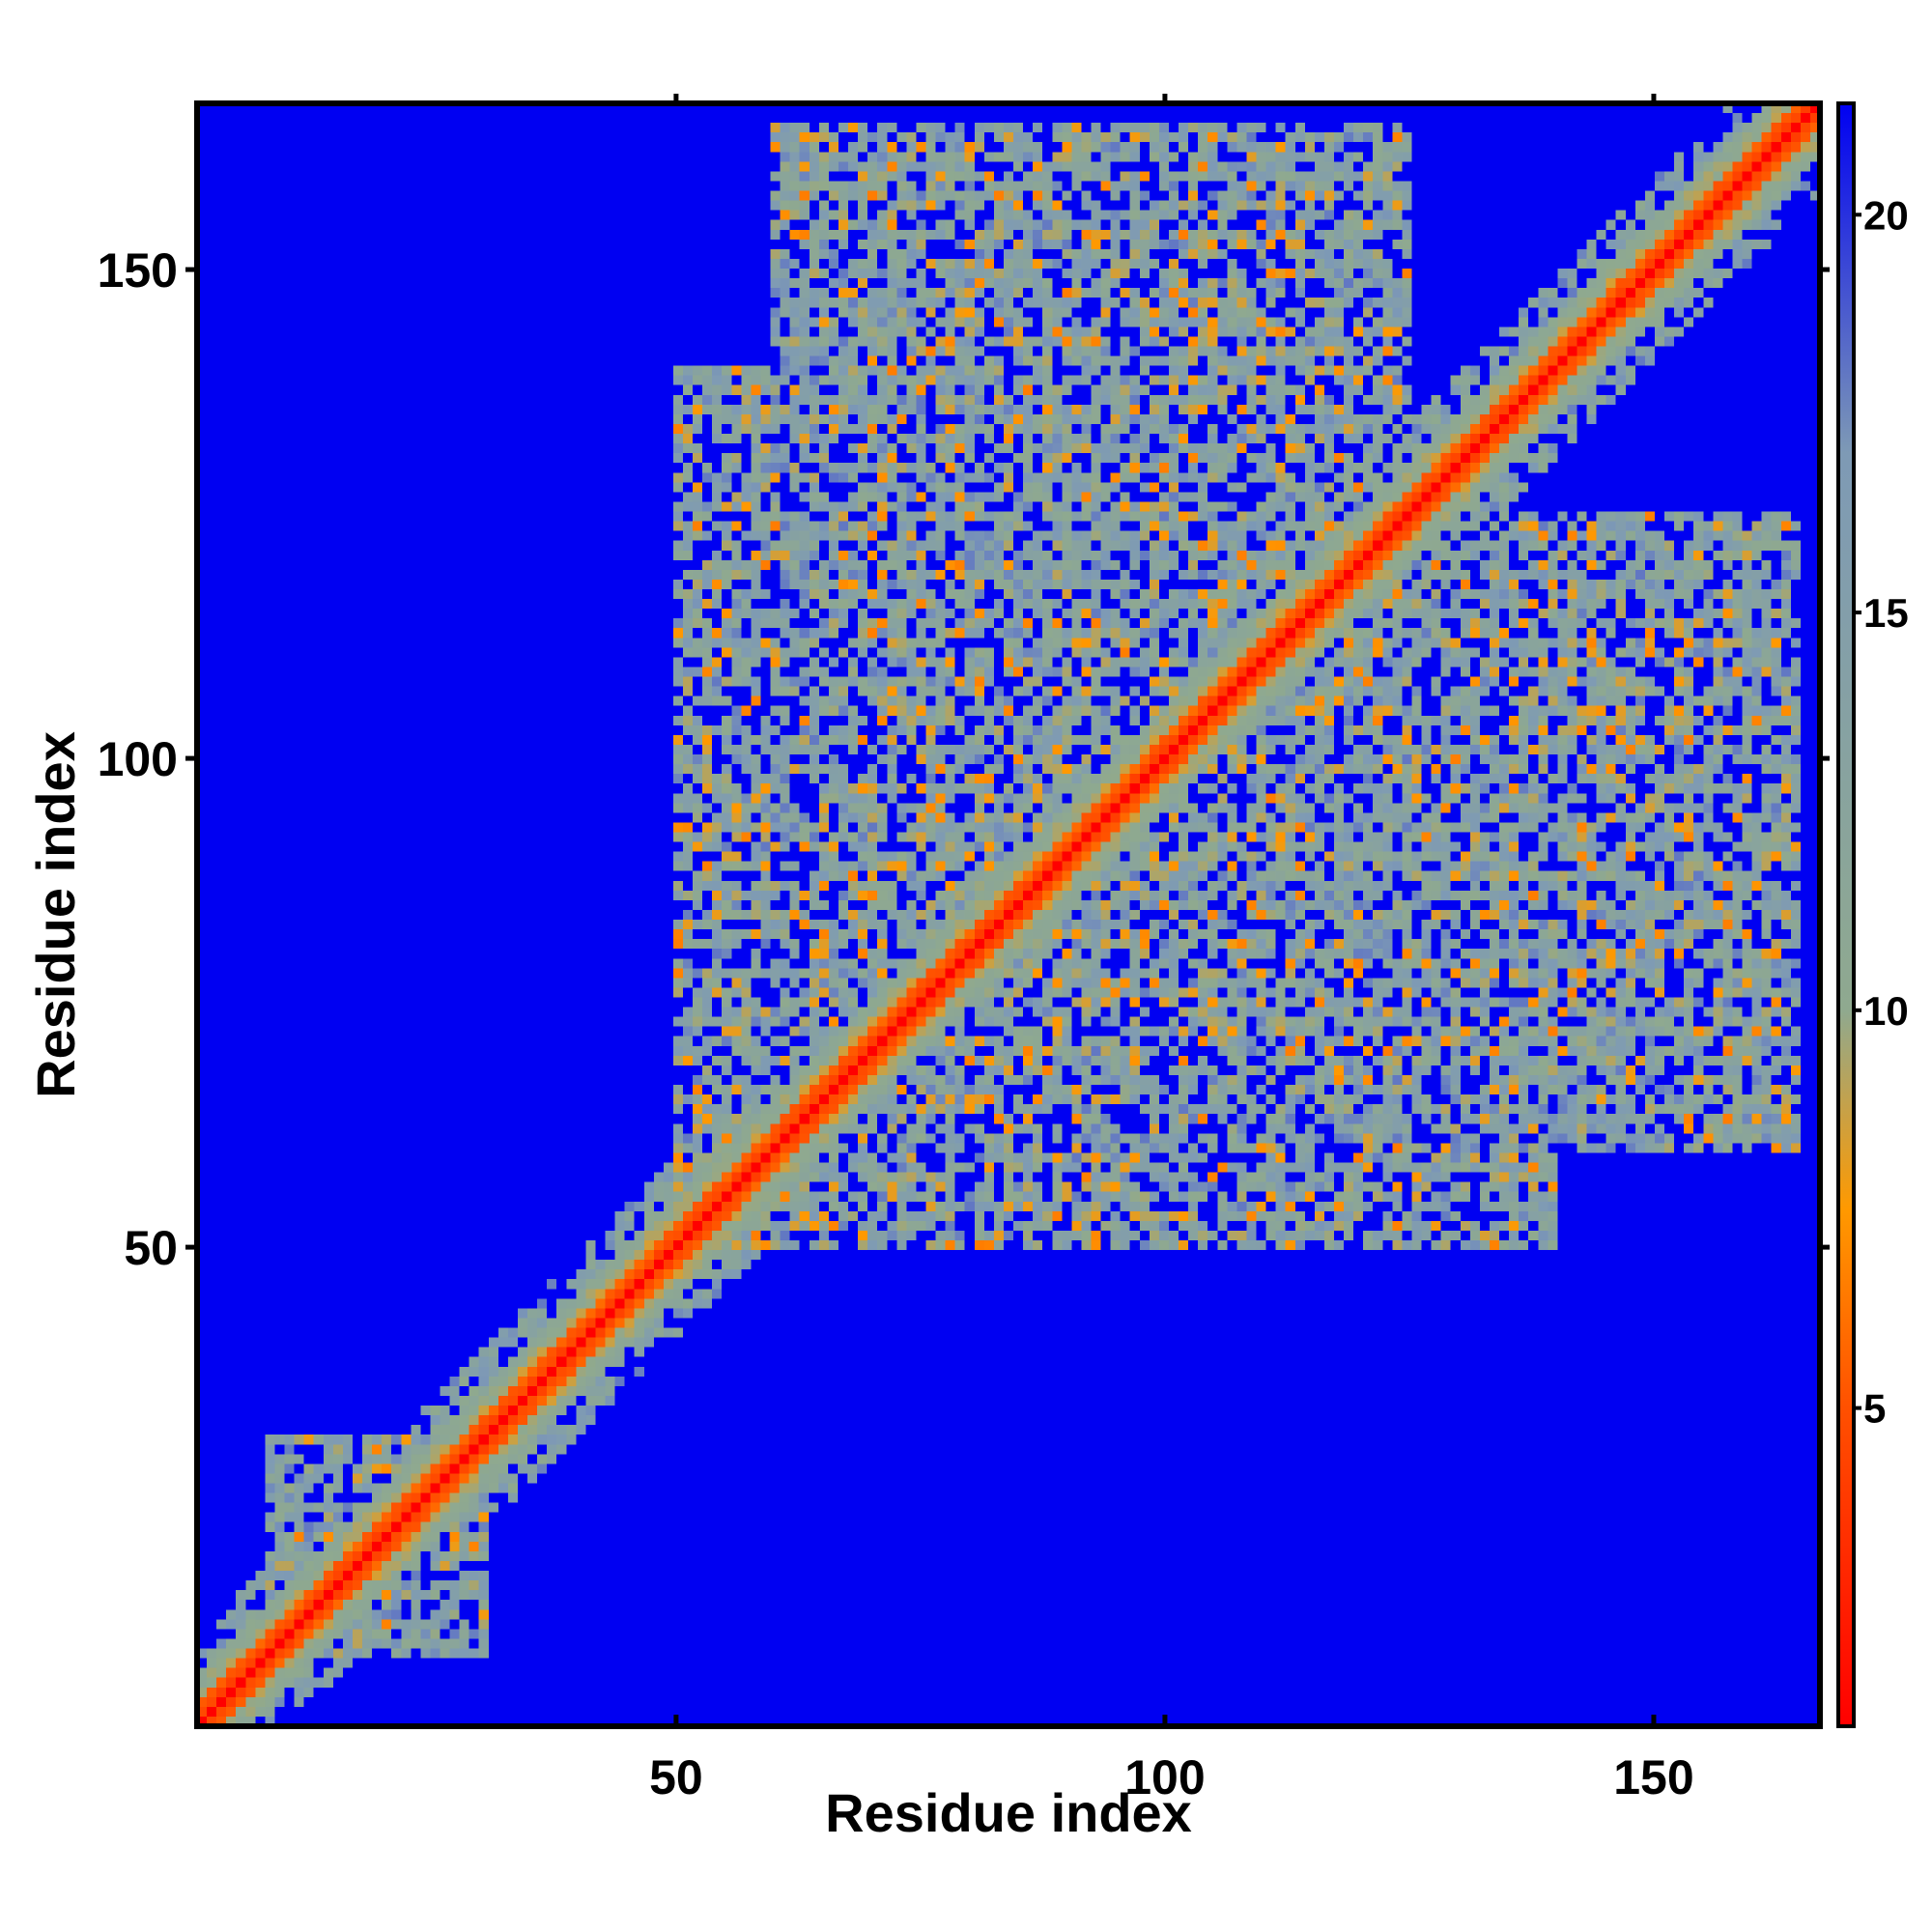 The height and width of the screenshot is (1932, 1932). I want to click on x-tick-label: 150, so click(1653, 1777).